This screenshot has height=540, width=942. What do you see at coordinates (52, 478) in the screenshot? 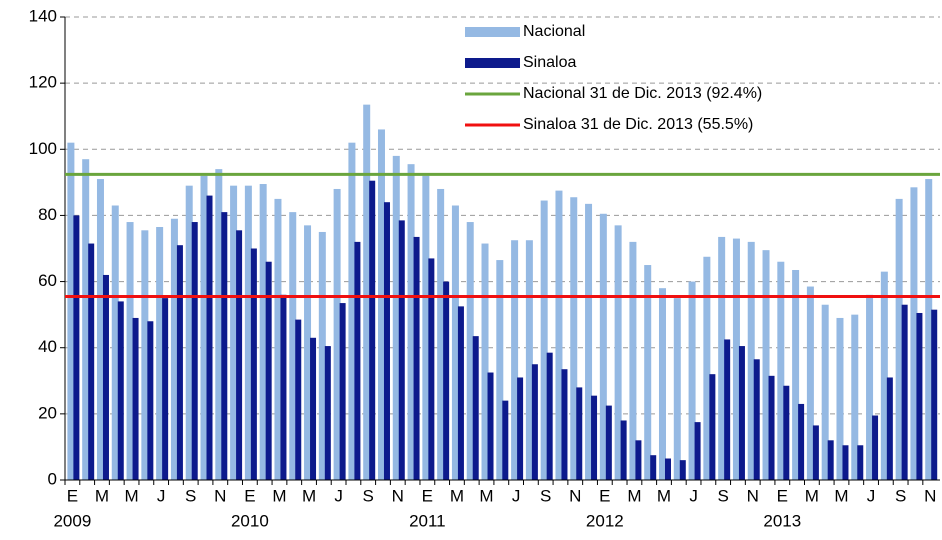
I see `y-tick-label: 0` at bounding box center [52, 478].